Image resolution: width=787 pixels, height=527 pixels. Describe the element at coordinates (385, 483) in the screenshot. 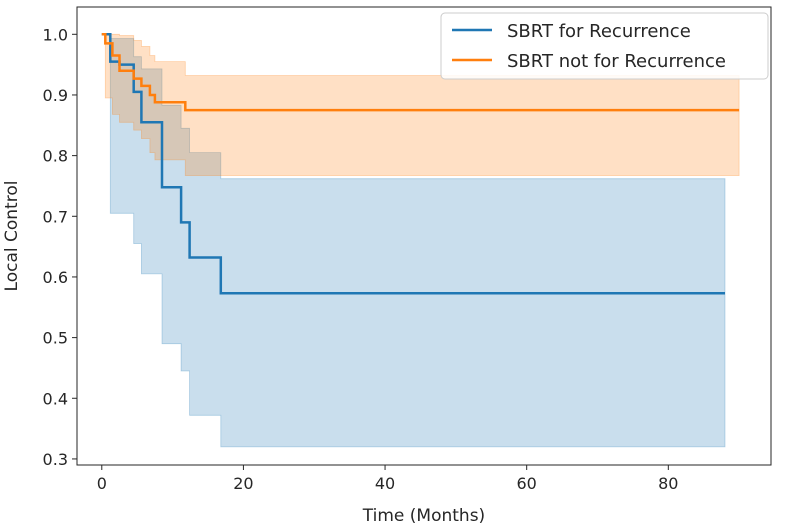

I see `x-tick-label: 40` at that location.